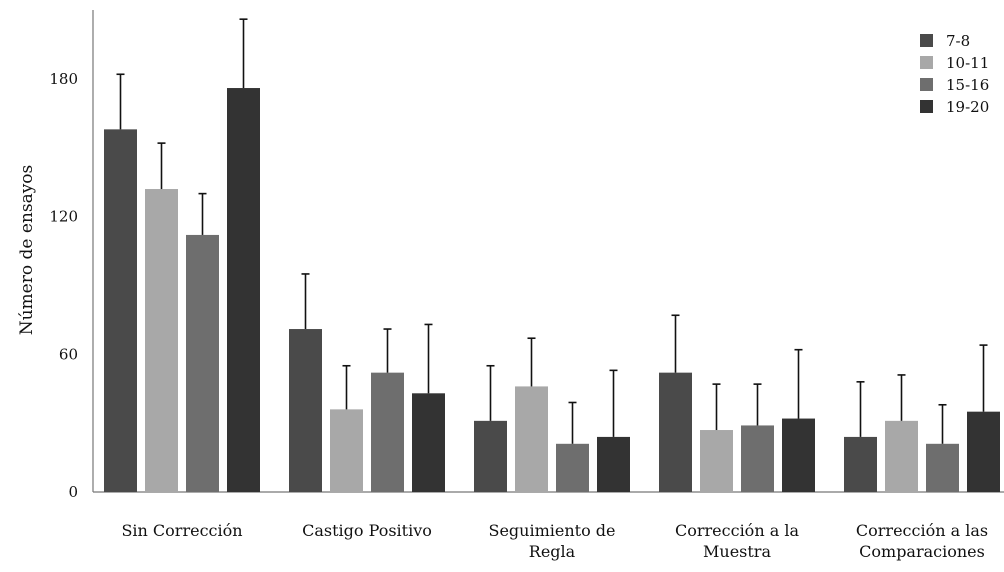 The height and width of the screenshot is (572, 1004). I want to click on legend: 7-8 10-11 15-16 19-20, so click(954, 74).